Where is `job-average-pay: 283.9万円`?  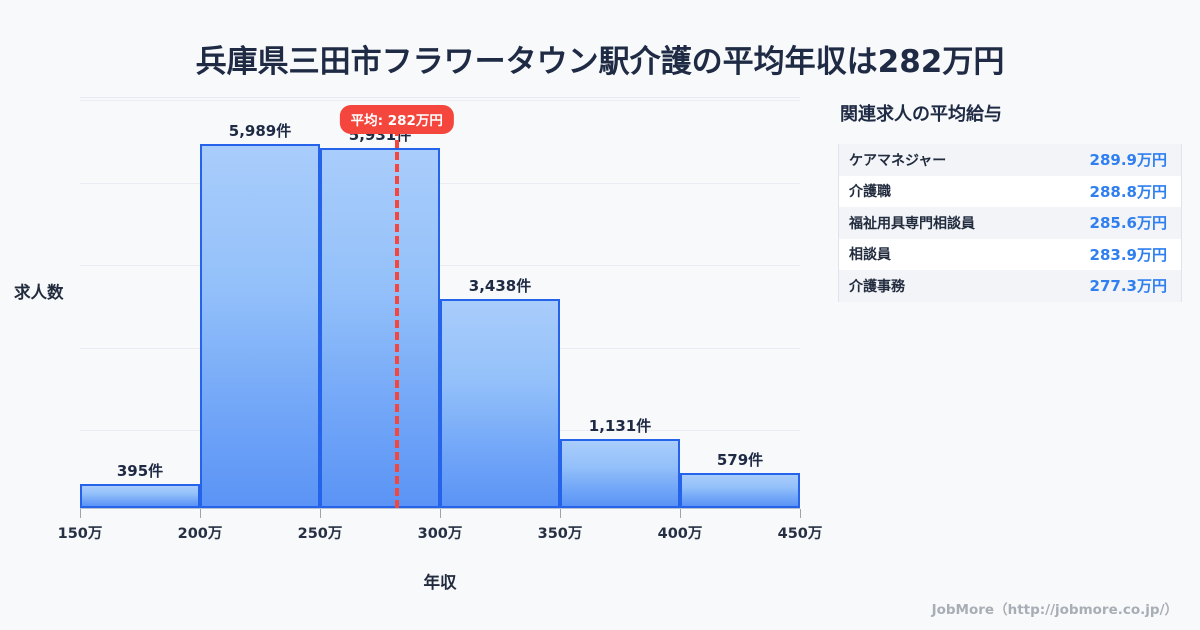
job-average-pay: 283.9万円 is located at coordinates (1128, 254).